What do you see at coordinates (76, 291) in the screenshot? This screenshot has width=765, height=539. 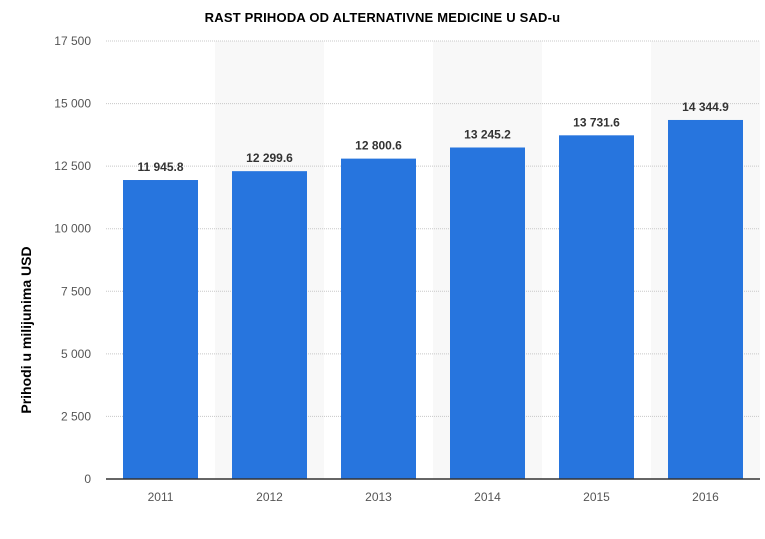 I see `y-tick-label: 7 500` at bounding box center [76, 291].